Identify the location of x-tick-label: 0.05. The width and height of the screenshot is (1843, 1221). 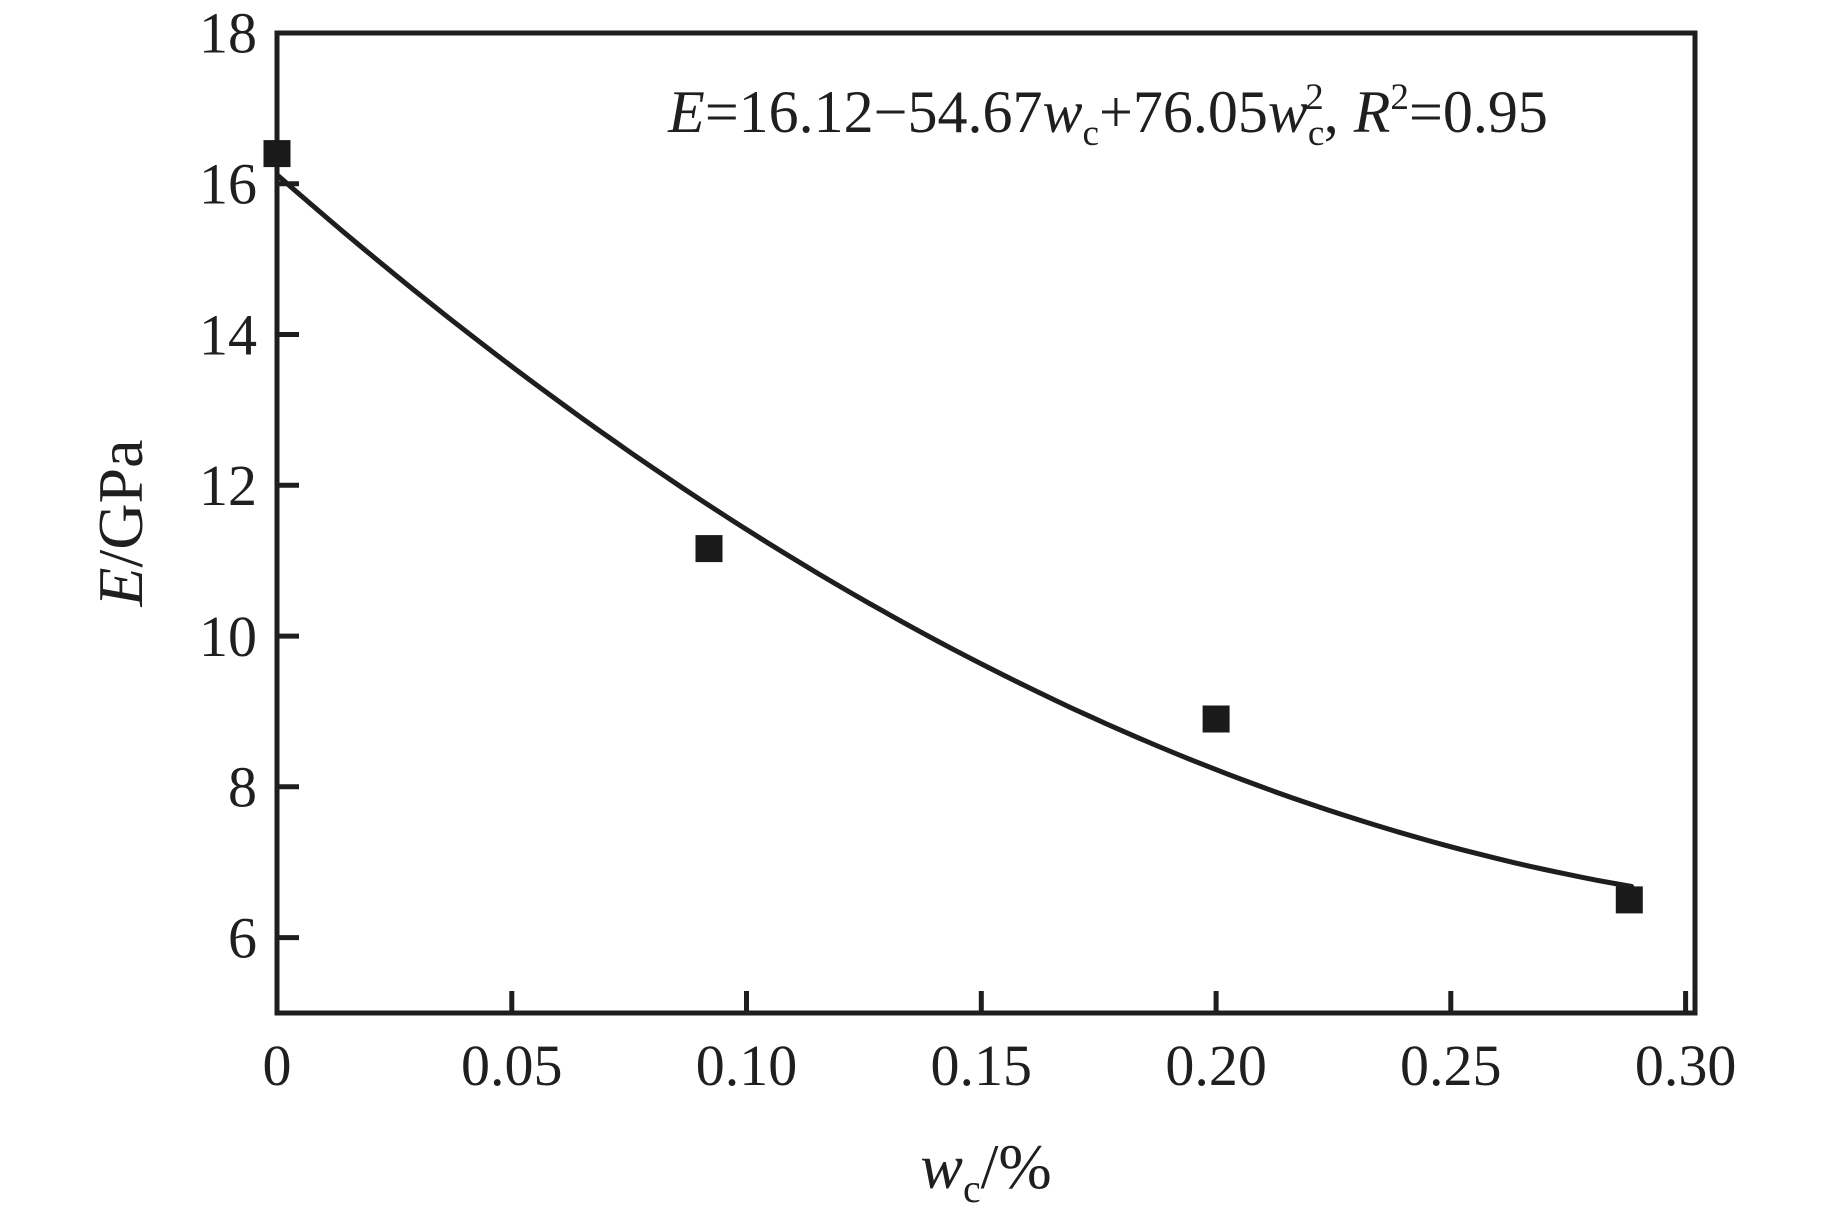
(512, 1065).